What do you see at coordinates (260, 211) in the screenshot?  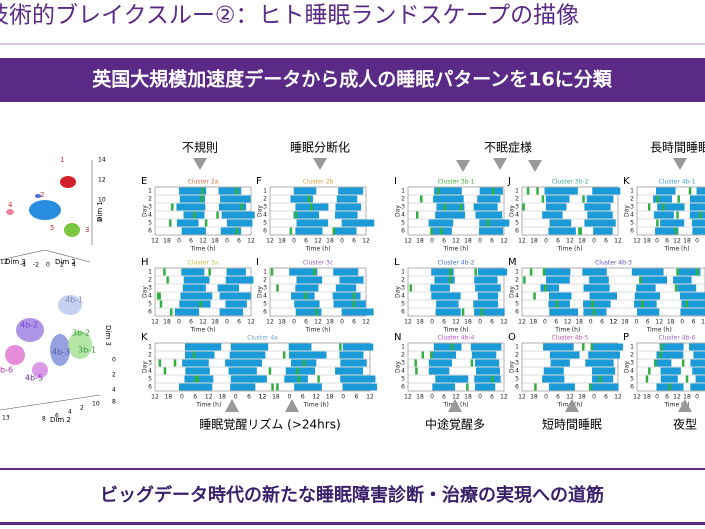 I see `axis-label: Day` at bounding box center [260, 211].